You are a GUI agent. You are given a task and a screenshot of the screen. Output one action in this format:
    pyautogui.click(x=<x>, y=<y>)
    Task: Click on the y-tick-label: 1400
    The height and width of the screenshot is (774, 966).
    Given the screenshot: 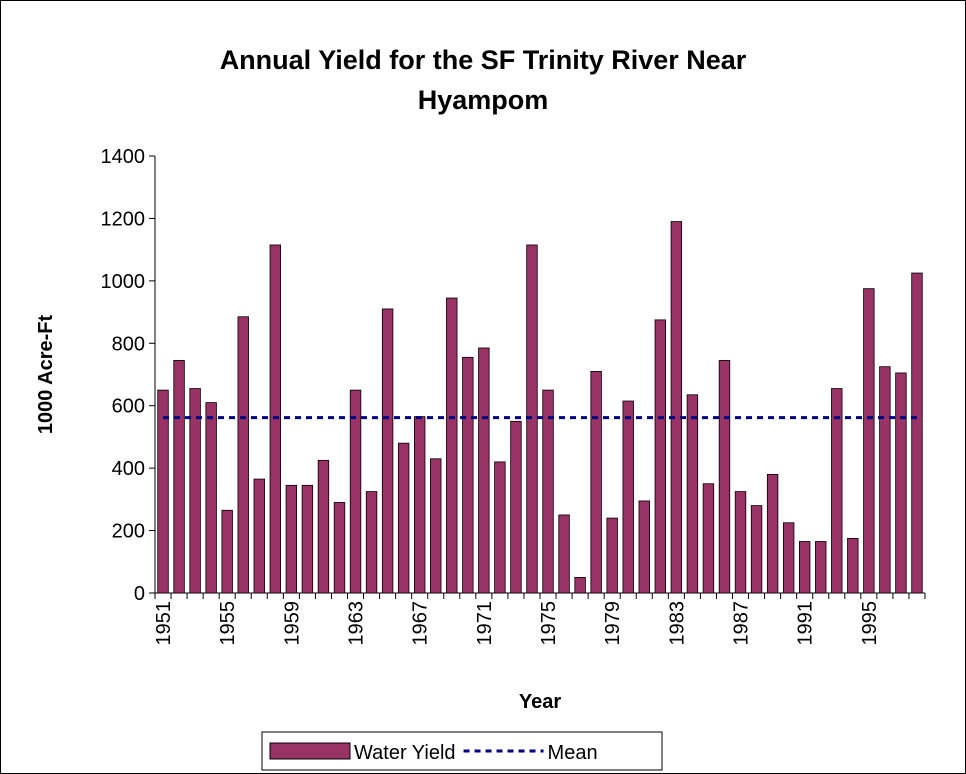 What is the action you would take?
    pyautogui.click(x=123, y=157)
    